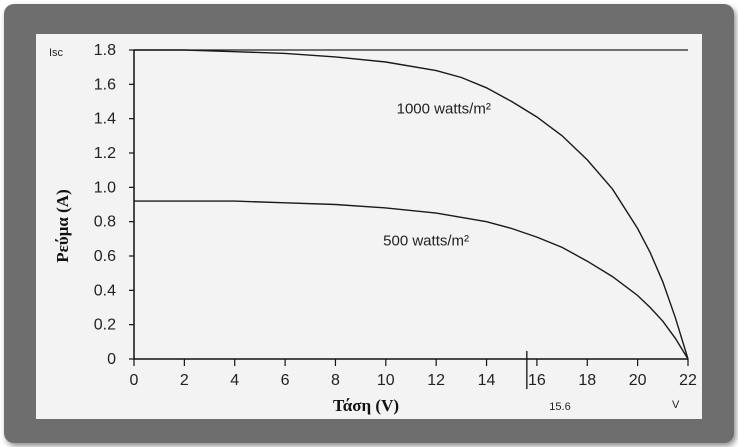 The height and width of the screenshot is (447, 738). What do you see at coordinates (105, 187) in the screenshot?
I see `y-tick-label: 1.0` at bounding box center [105, 187].